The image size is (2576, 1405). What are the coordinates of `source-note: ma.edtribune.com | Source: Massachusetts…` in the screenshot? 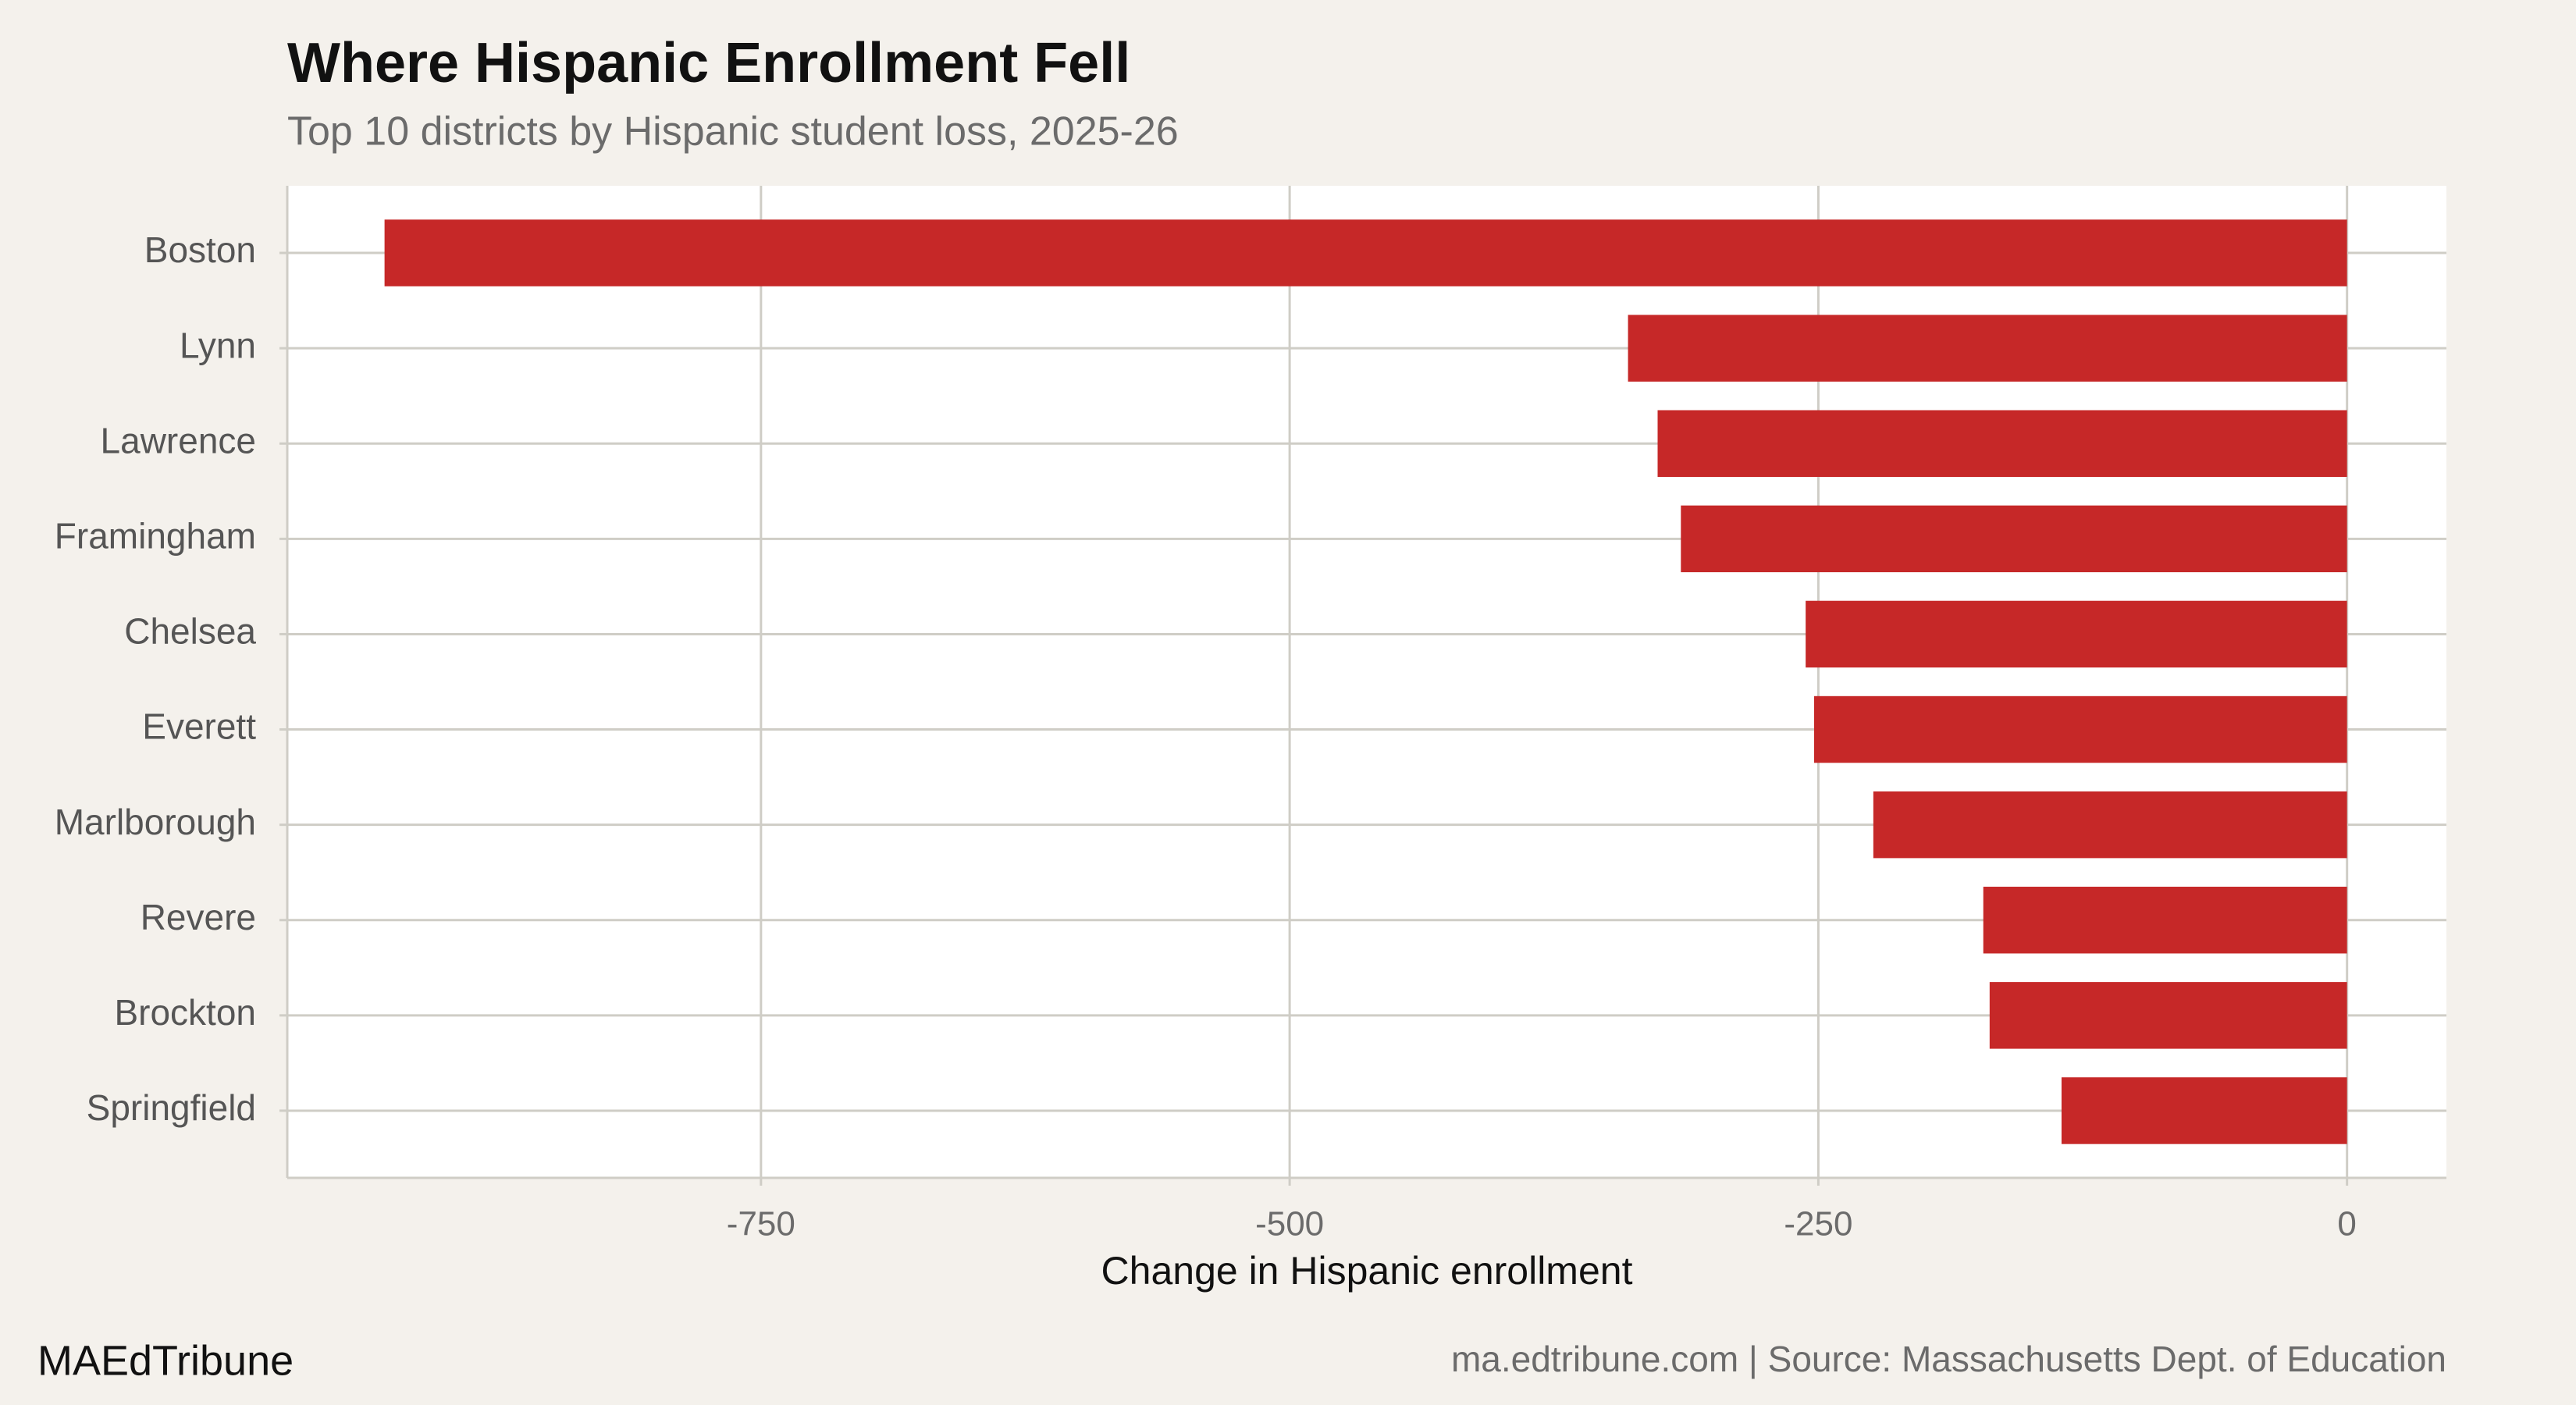 It's located at (1948, 1359).